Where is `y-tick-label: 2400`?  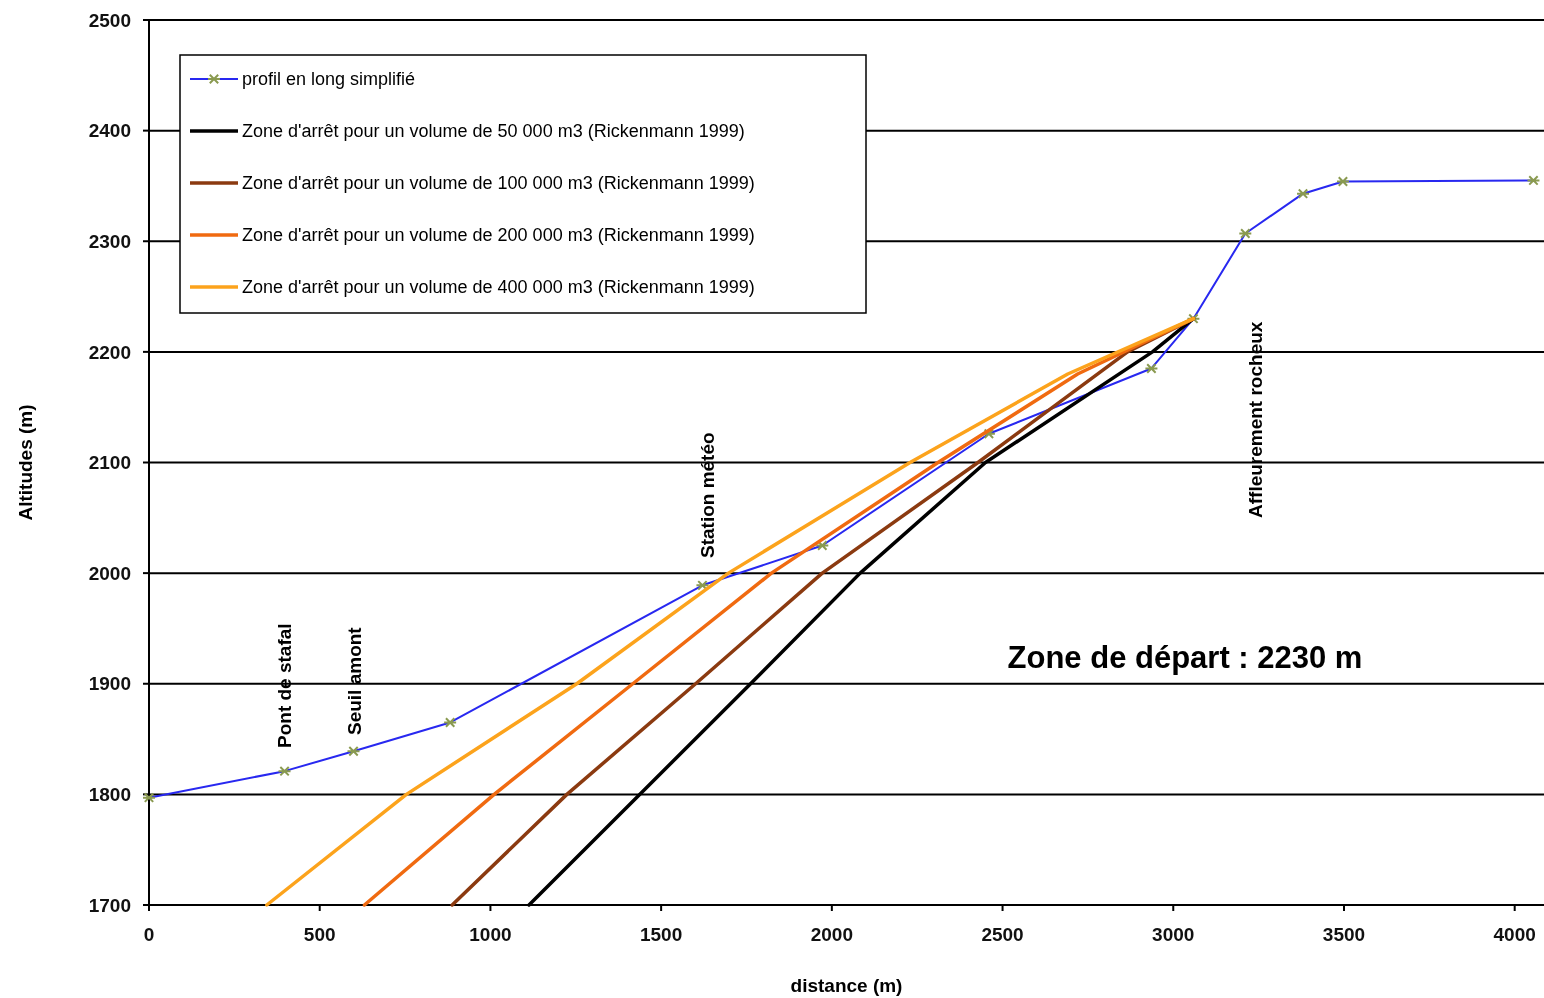 y-tick-label: 2400 is located at coordinates (109, 131).